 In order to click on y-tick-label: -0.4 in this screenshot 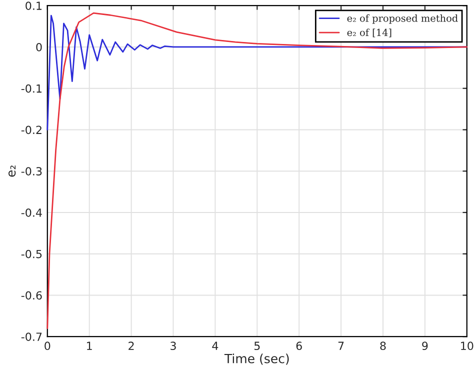, I will do `click(31, 212)`.